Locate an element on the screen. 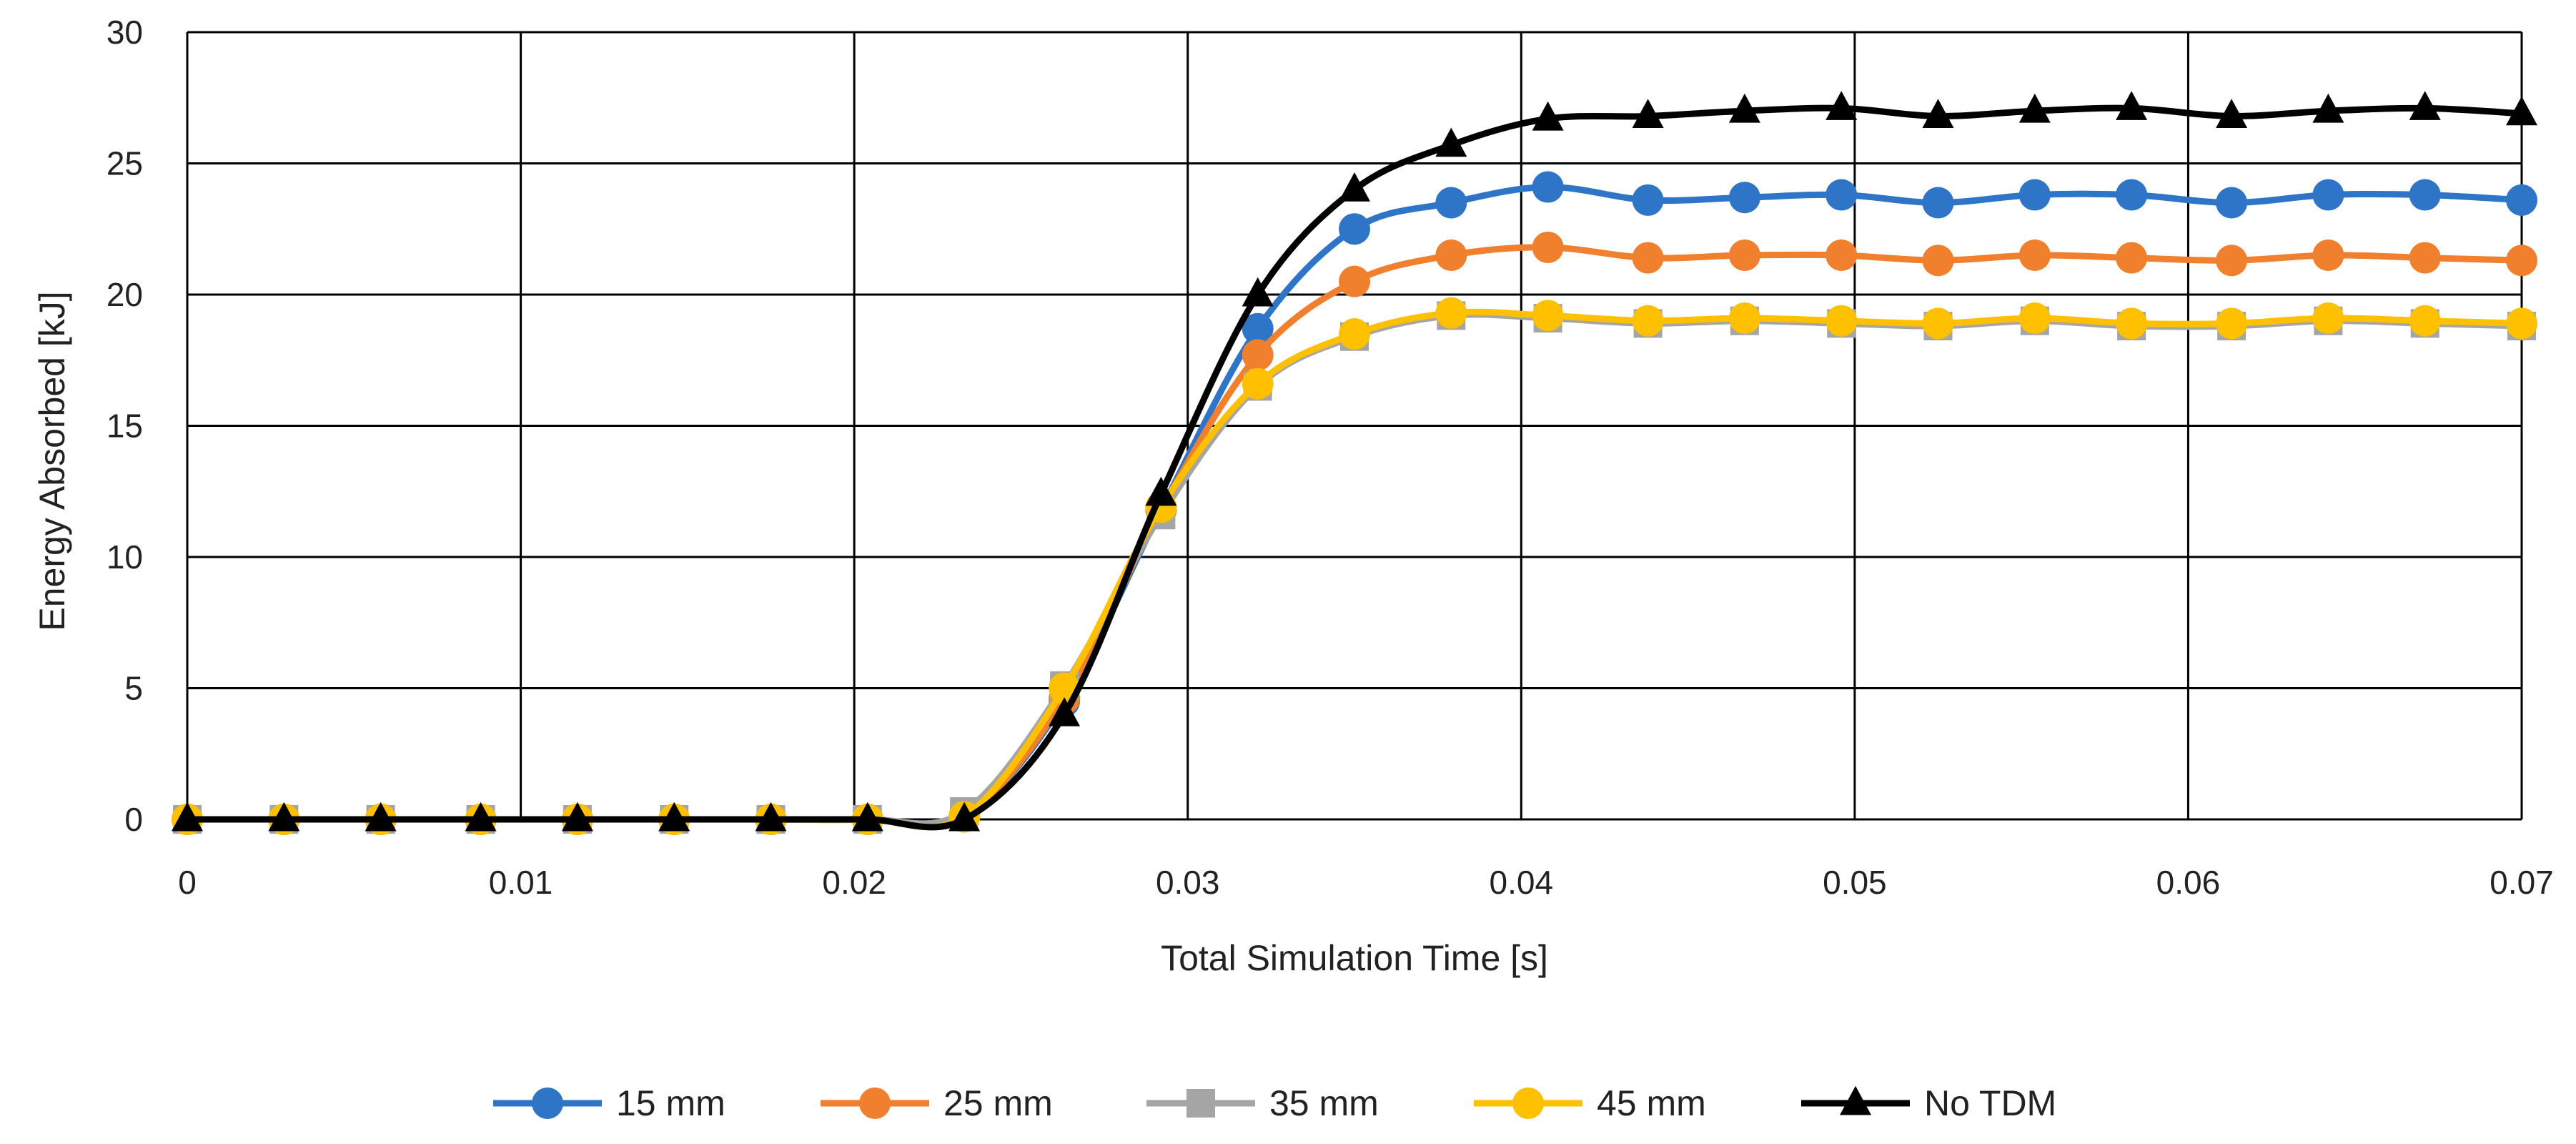  legend: 15 mm 25 mm 35 mm 45 mm No TDM is located at coordinates (1275, 1103).